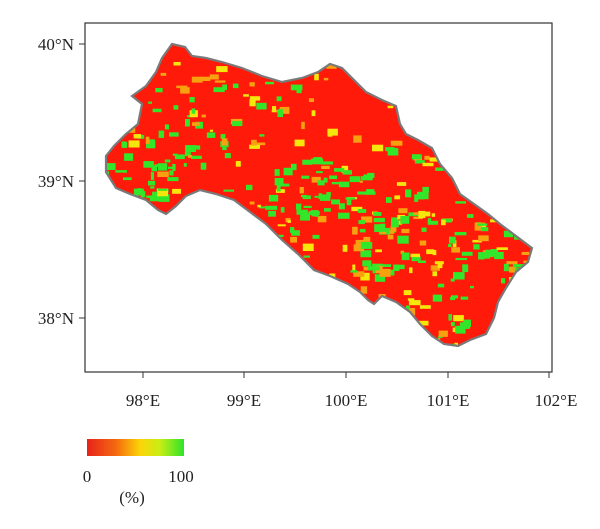 The width and height of the screenshot is (600, 529). I want to click on y-tick-label-39n: 39°N, so click(56, 181).